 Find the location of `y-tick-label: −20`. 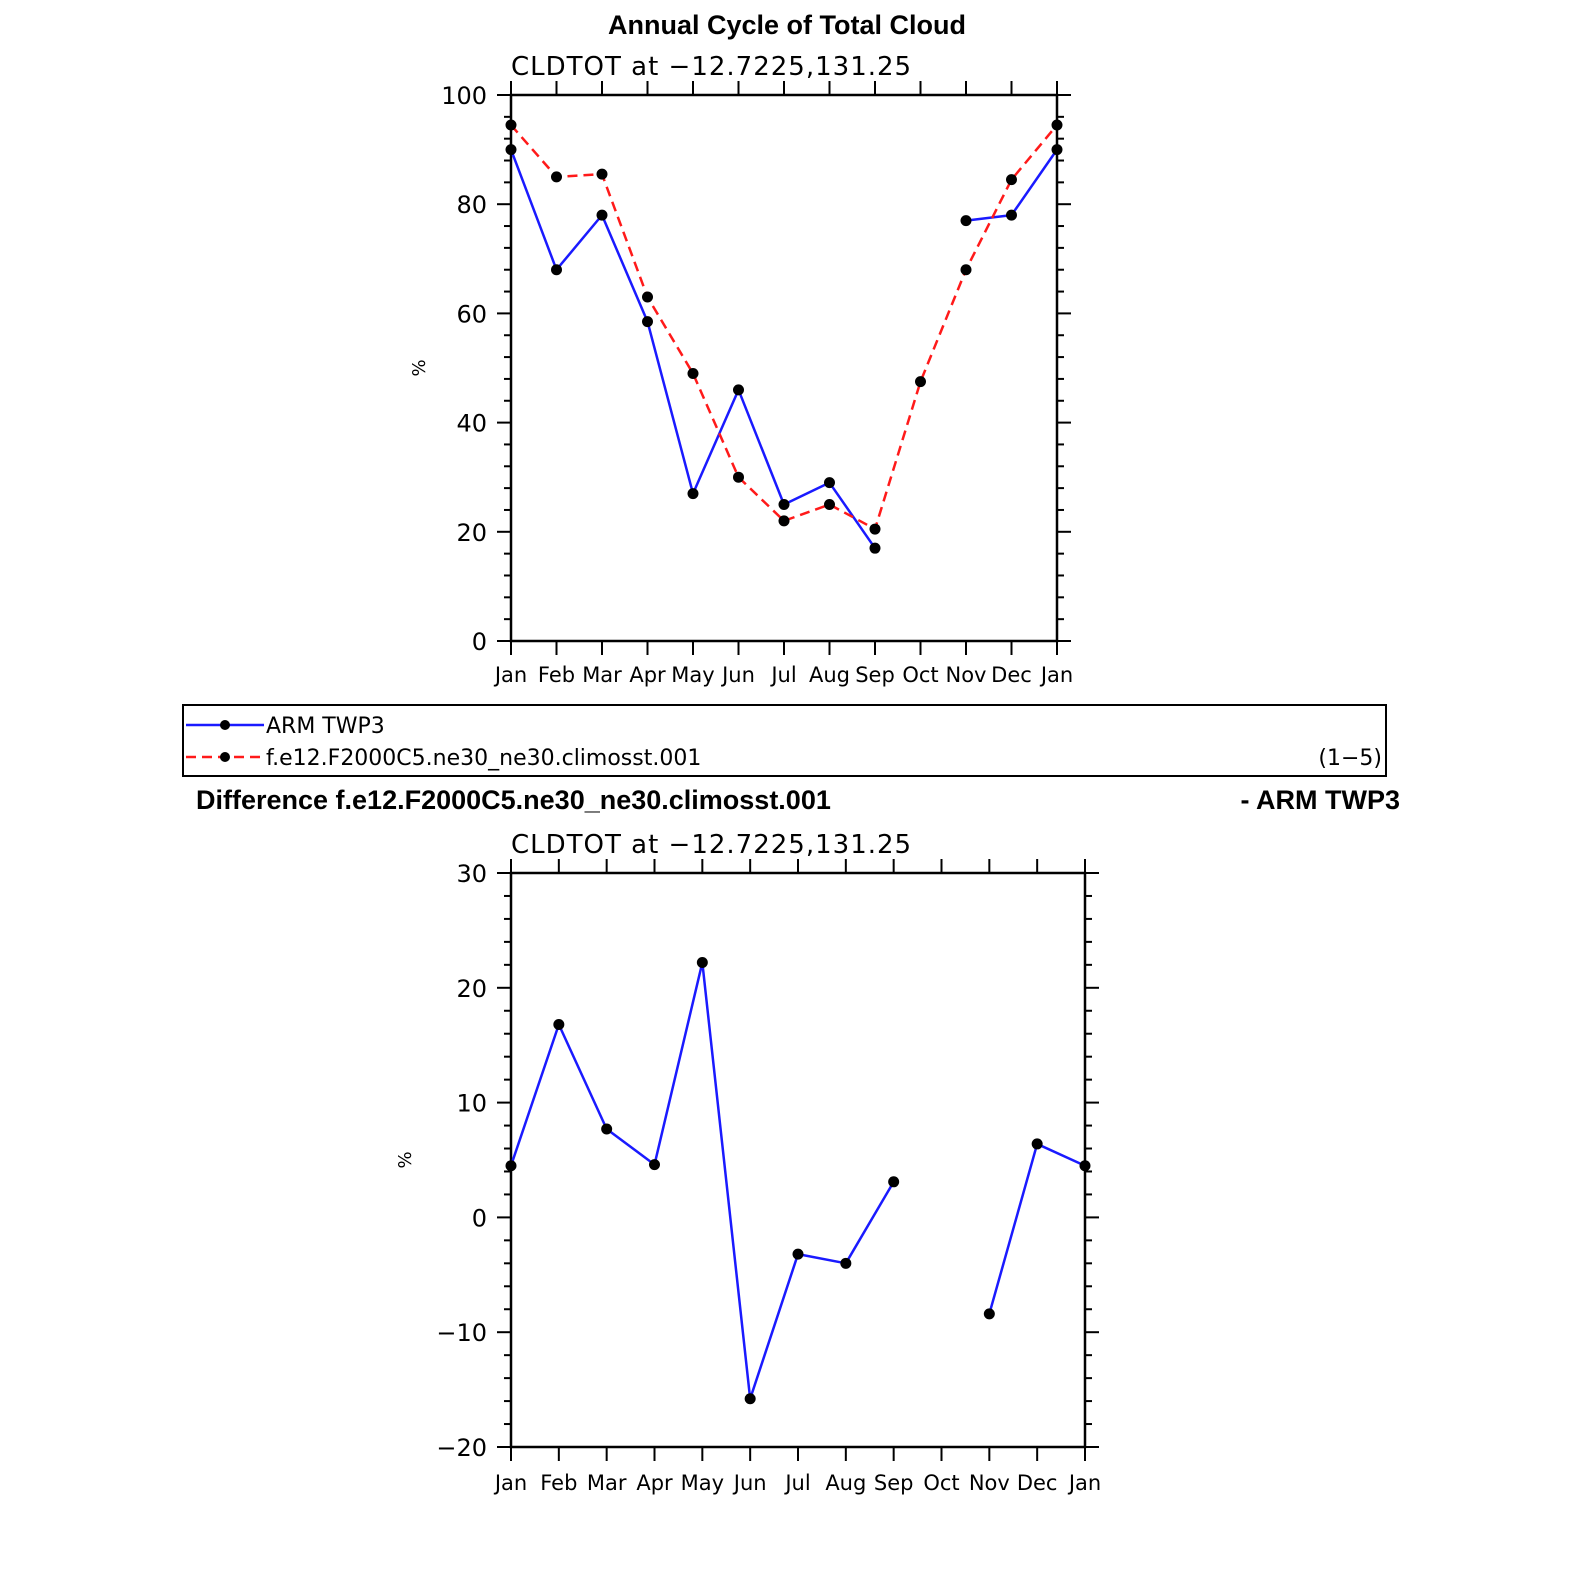

y-tick-label: −20 is located at coordinates (461, 1448).